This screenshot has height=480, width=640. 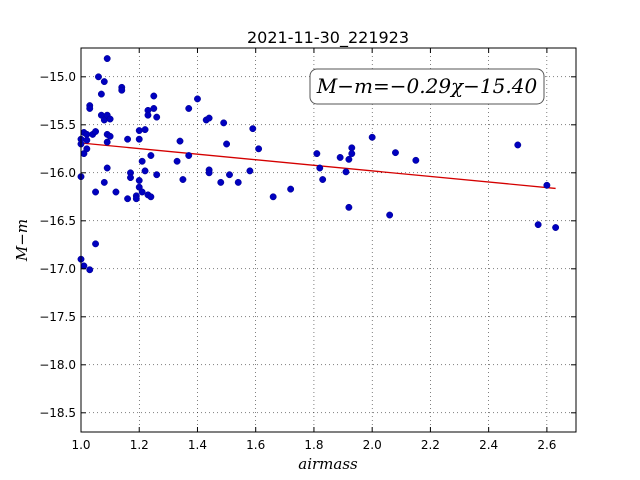 What do you see at coordinates (328, 38) in the screenshot?
I see `chart-title: 2021-11-30_221923` at bounding box center [328, 38].